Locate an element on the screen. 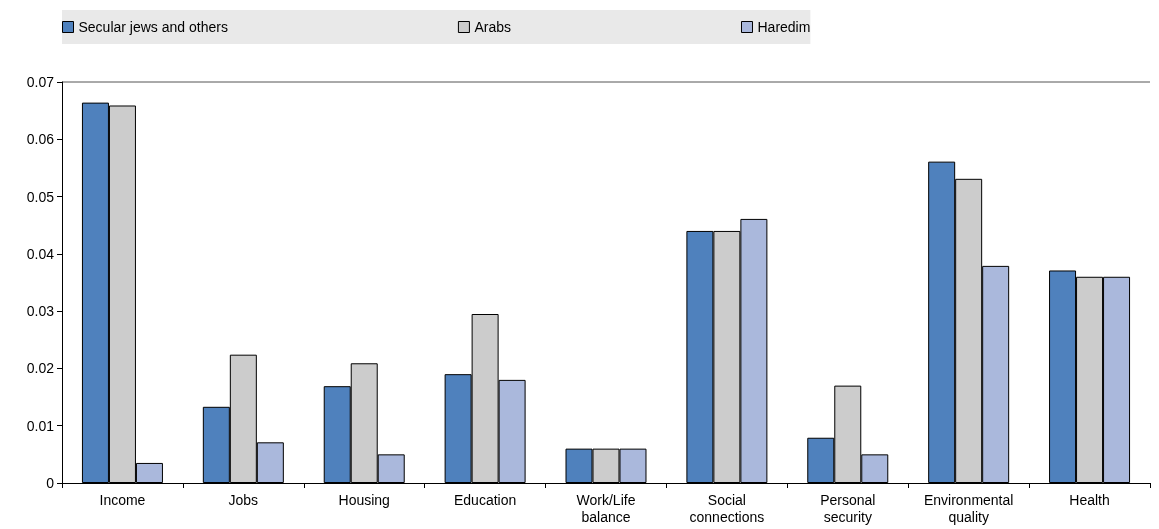  x-tick-label: Environmental quality is located at coordinates (968, 508).